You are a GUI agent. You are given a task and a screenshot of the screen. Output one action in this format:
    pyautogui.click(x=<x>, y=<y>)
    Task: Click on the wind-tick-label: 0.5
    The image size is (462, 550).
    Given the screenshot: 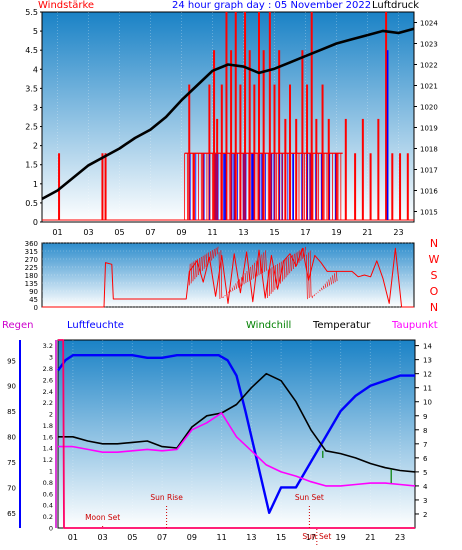 What is the action you would take?
    pyautogui.click(x=31, y=203)
    